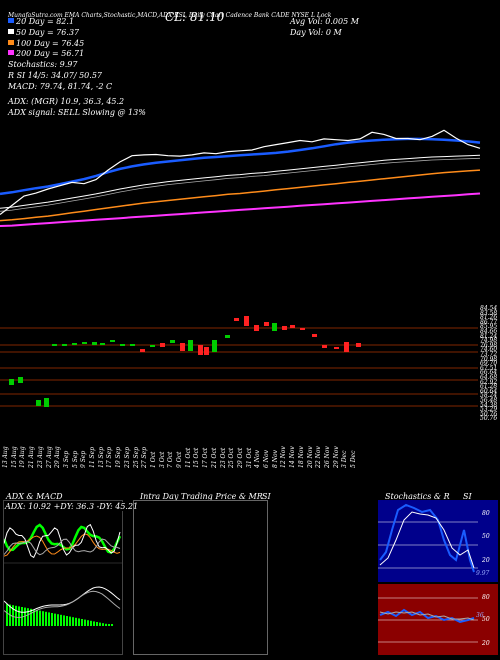  Describe the element at coordinates (489, 373) in the screenshot. I see `price-level-label: 66.64` at that location.